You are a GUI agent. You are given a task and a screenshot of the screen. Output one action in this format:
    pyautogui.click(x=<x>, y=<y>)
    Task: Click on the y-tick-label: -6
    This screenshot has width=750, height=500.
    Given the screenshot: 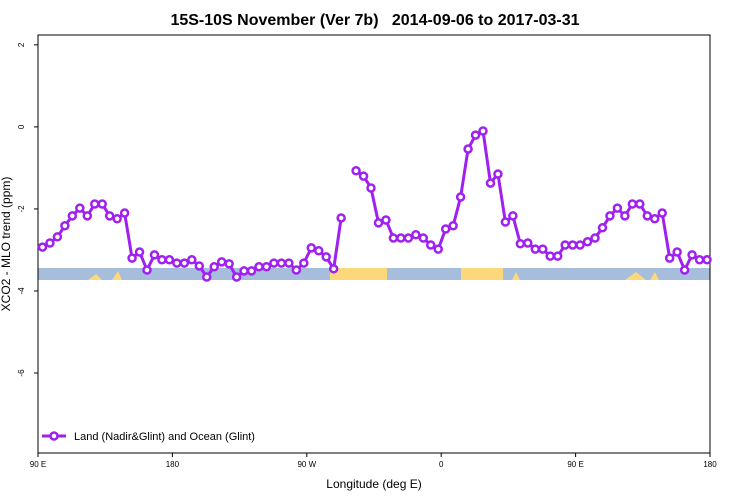 What is the action you would take?
    pyautogui.click(x=21, y=373)
    